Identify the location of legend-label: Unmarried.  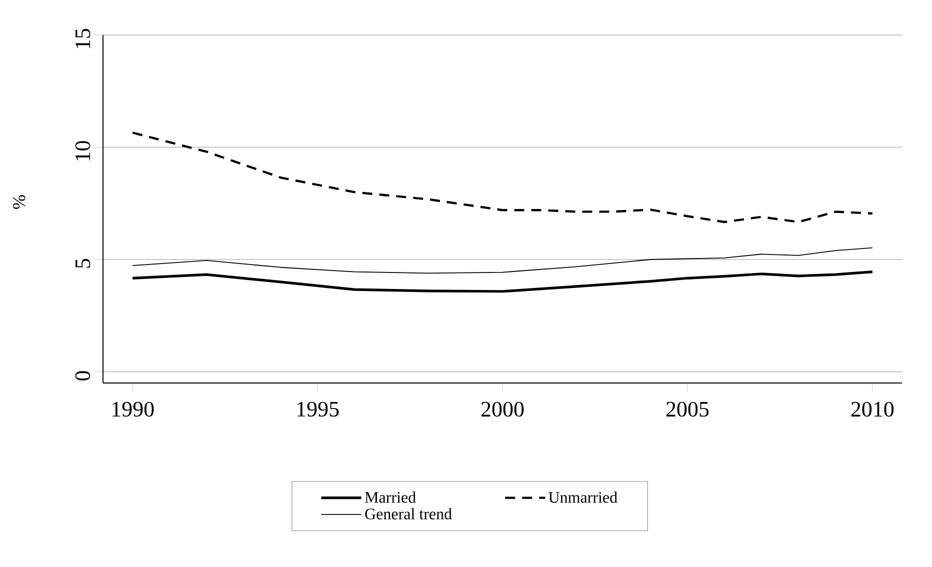
(583, 497).